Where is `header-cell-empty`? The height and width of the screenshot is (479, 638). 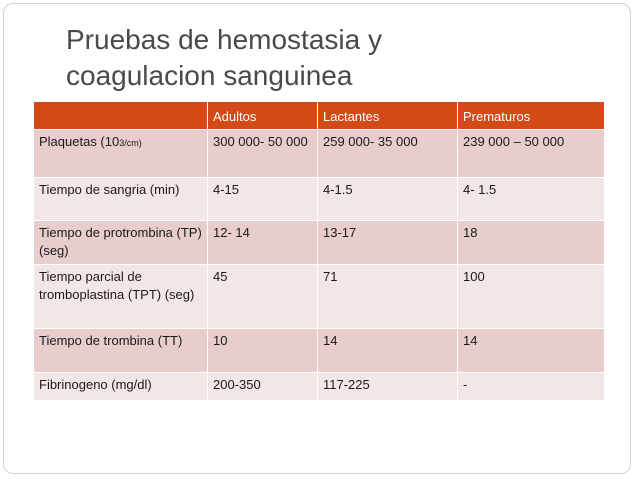
header-cell-empty is located at coordinates (120, 115).